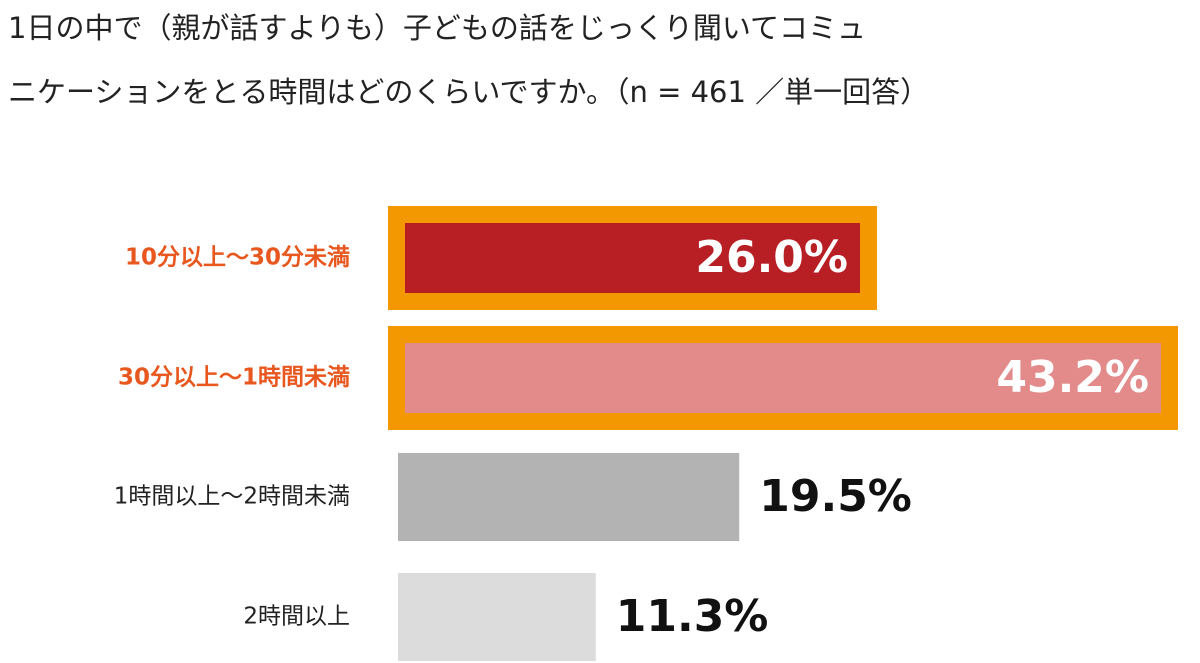  I want to click on value-label: 43.2%, so click(1072, 377).